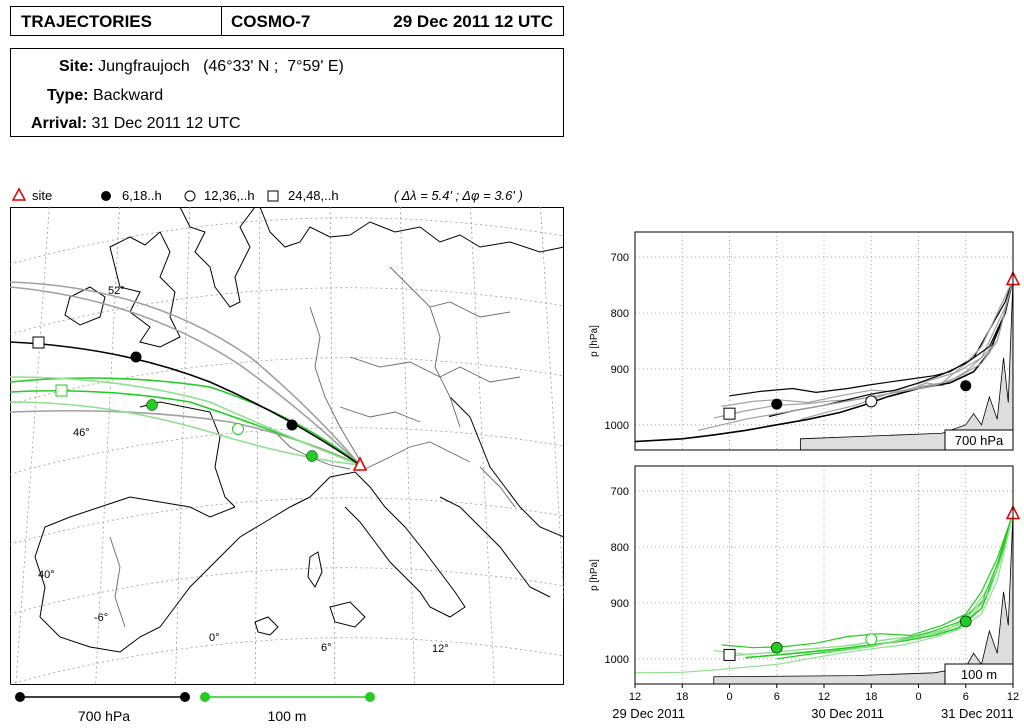 This screenshot has height=728, width=1024. What do you see at coordinates (229, 195) in the screenshot?
I see `legend-m2: 12,36,..h` at bounding box center [229, 195].